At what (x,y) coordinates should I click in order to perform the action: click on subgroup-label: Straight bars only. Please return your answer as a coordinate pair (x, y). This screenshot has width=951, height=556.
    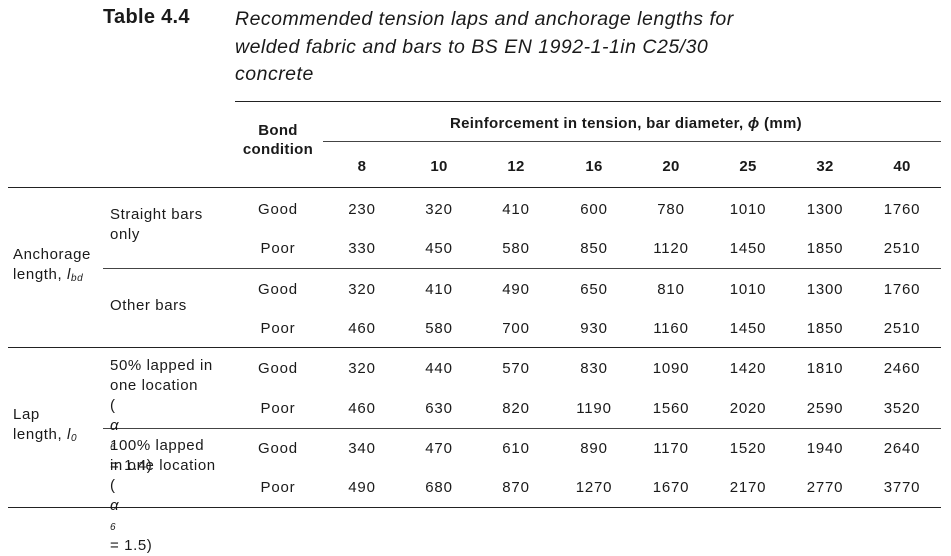
    Looking at the image, I should click on (156, 225).